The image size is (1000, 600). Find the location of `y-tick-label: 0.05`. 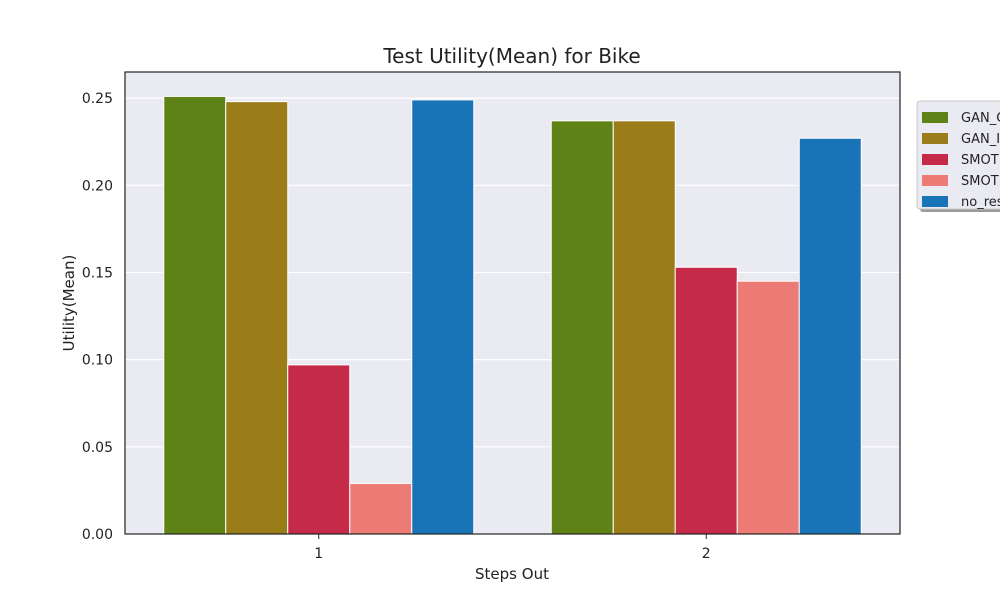

y-tick-label: 0.05 is located at coordinates (97, 448).